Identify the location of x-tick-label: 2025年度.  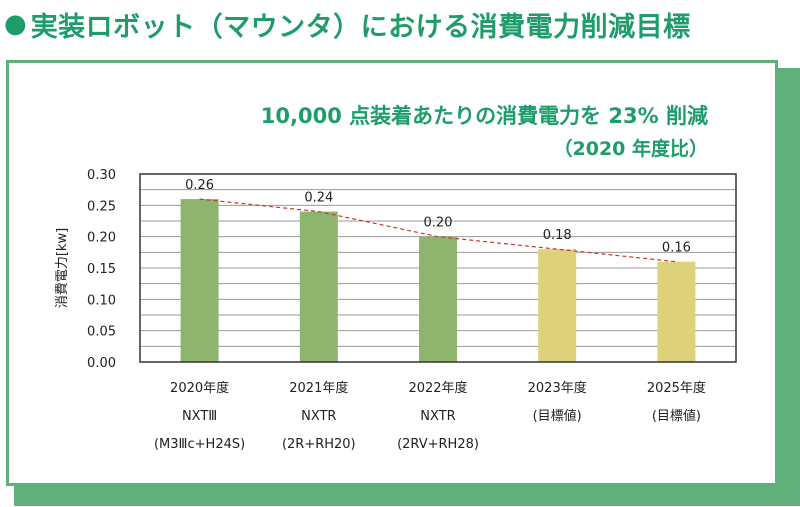
(676, 388).